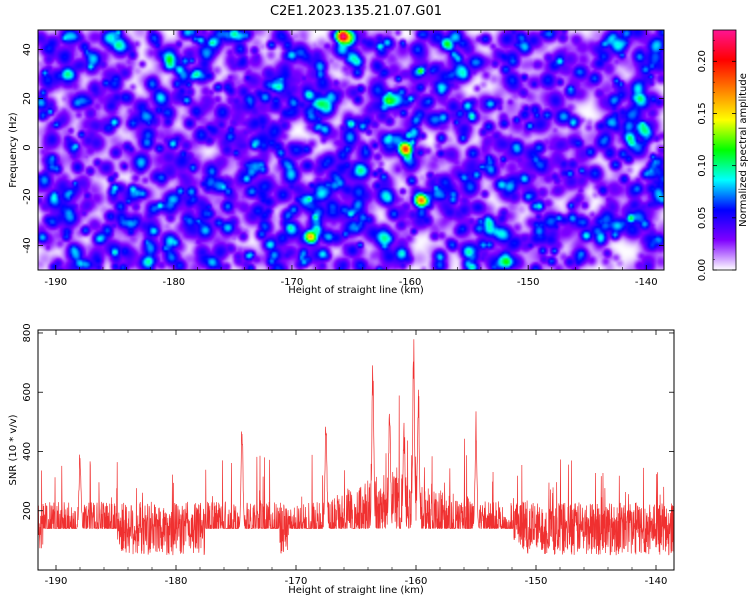 The image size is (750, 600). I want to click on colorbar-tick-label: 0.10, so click(702, 166).